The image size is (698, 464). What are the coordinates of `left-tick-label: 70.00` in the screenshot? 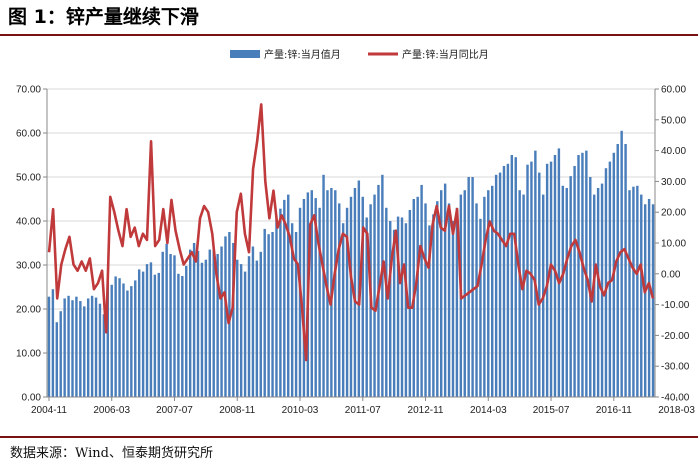 It's located at (28, 90).